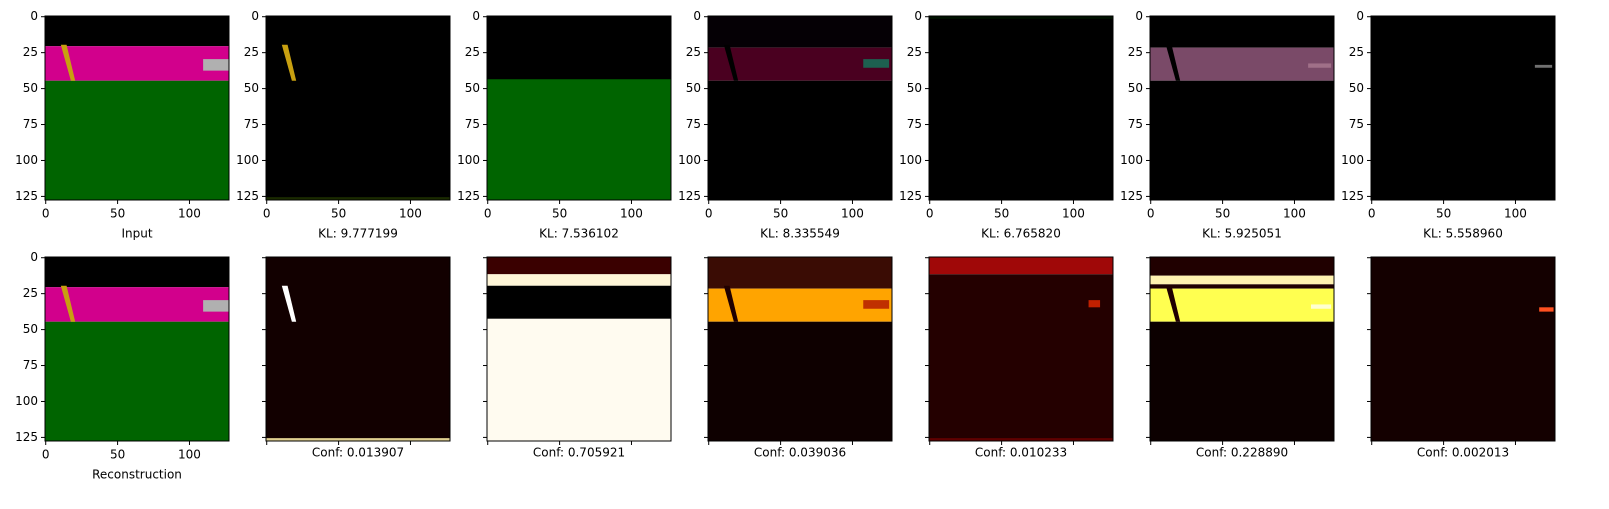 The width and height of the screenshot is (1609, 509). I want to click on caption: Reconstruction, so click(137, 475).